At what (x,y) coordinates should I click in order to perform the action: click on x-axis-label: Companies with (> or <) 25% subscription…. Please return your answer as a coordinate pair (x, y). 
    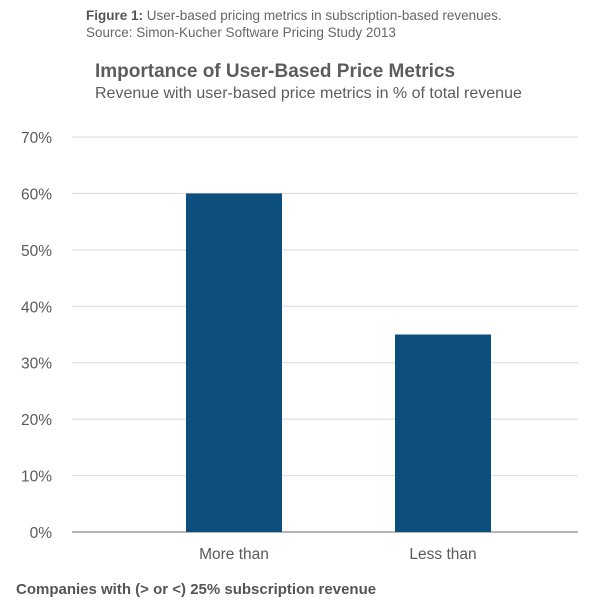
    Looking at the image, I should click on (196, 589).